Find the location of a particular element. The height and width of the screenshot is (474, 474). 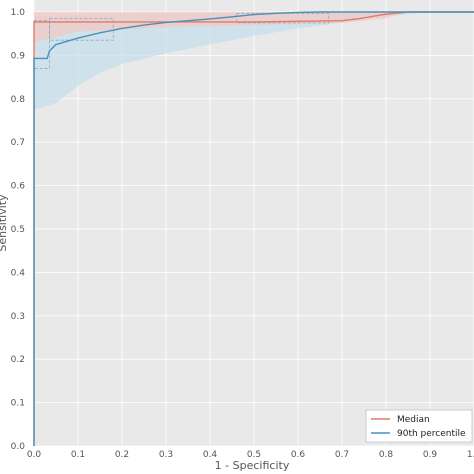

legend-label-median: Median is located at coordinates (413, 420).